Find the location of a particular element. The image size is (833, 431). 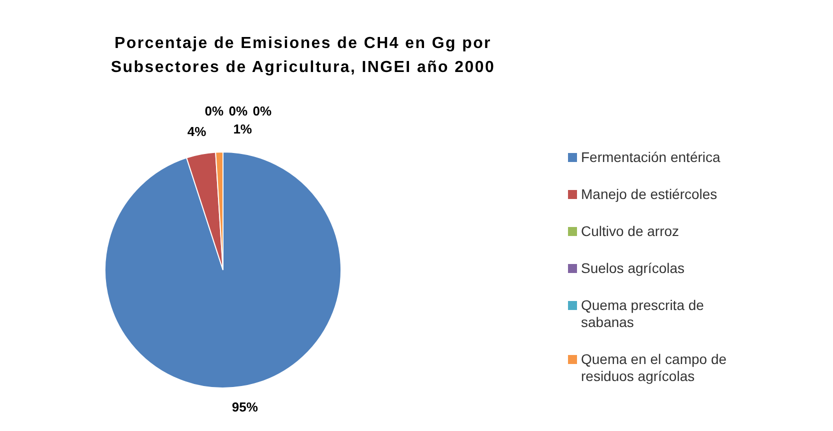

legend-label: Suelos agrícolas is located at coordinates (633, 268).